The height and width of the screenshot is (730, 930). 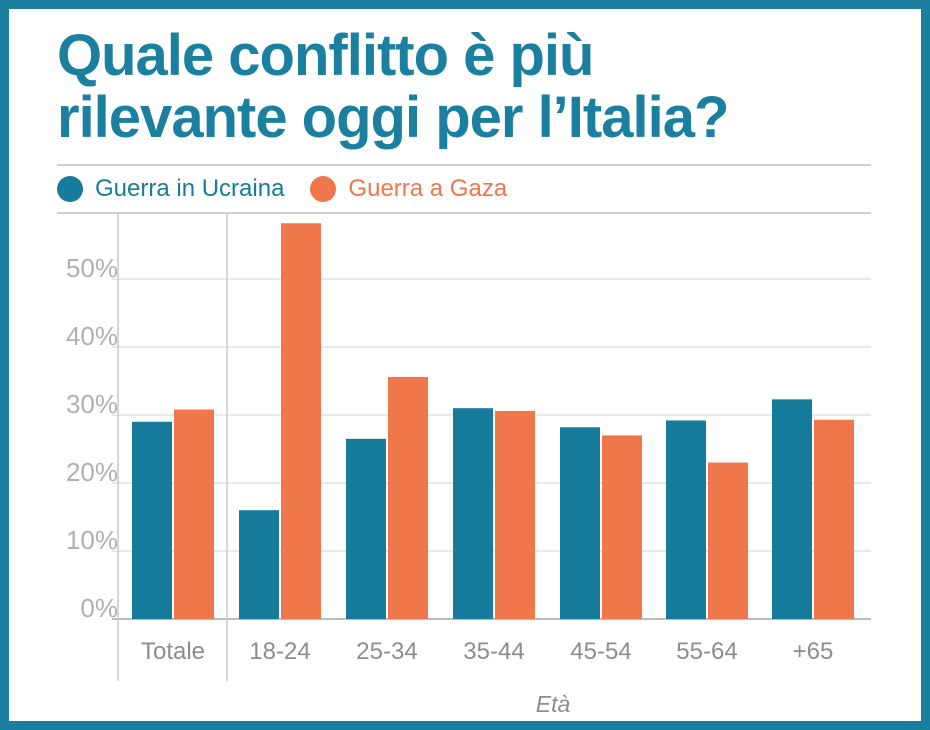 What do you see at coordinates (493, 651) in the screenshot?
I see `x-tick-label: 35-44` at bounding box center [493, 651].